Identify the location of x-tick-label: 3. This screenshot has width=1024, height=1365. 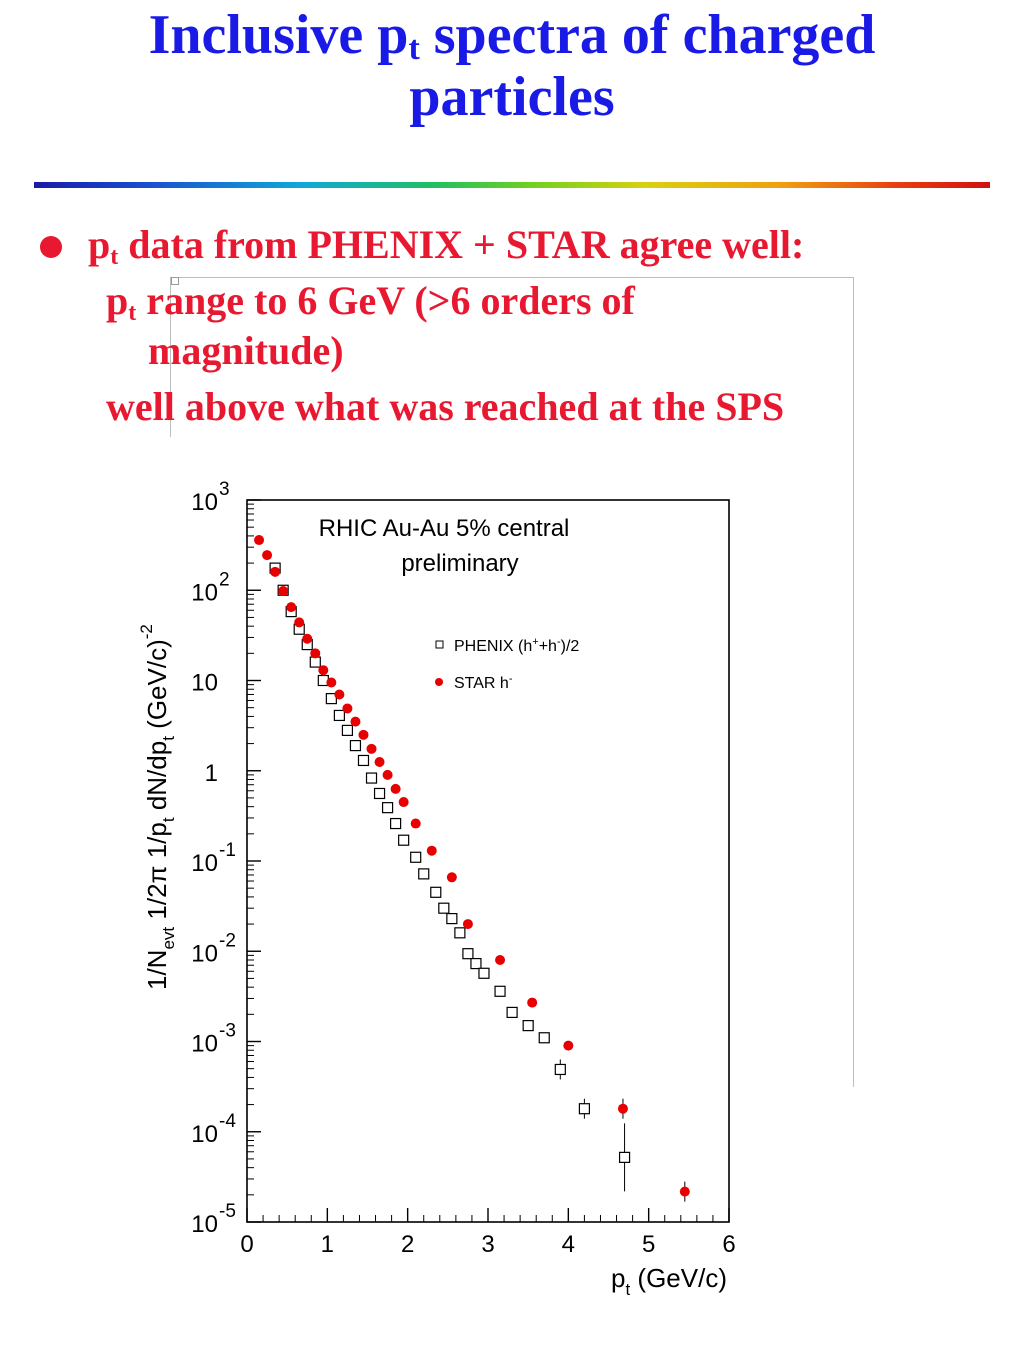
(487, 1244).